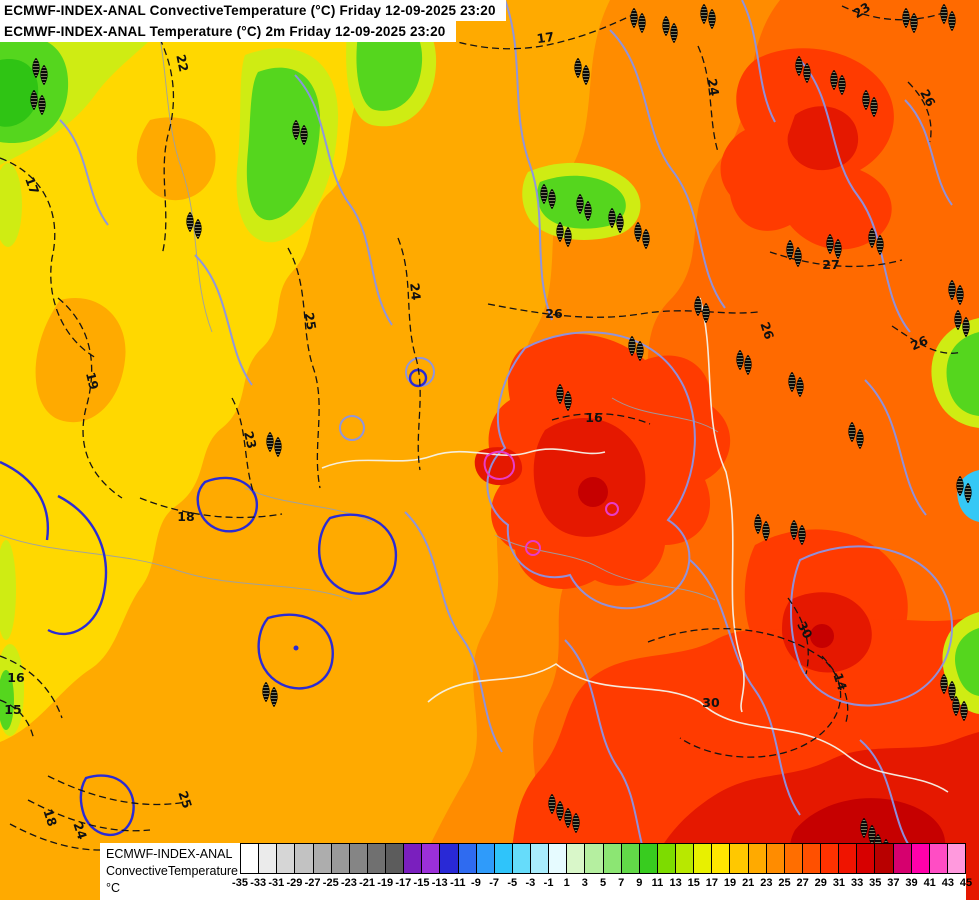 This screenshot has height=900, width=979. I want to click on legend-tick-label: -9, so click(476, 883).